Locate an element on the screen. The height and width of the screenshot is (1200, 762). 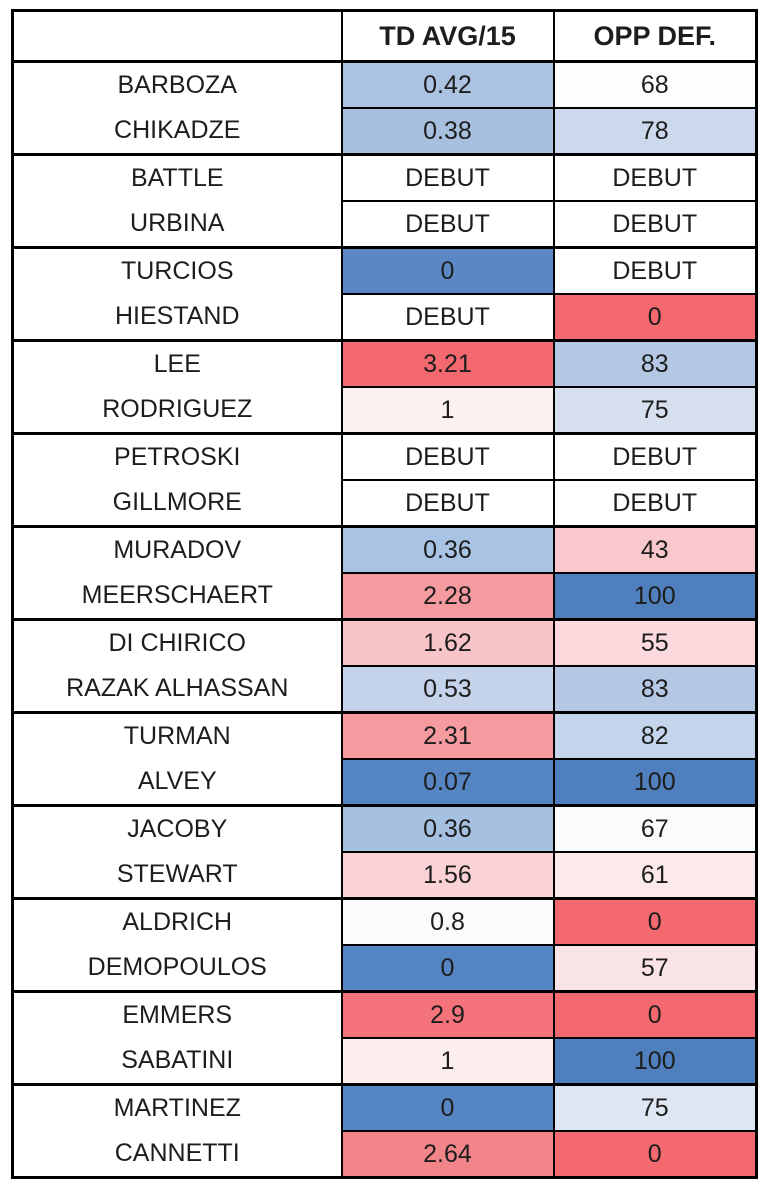
fighter-row: RODRIGUEZ 1 75 is located at coordinates (384, 410).